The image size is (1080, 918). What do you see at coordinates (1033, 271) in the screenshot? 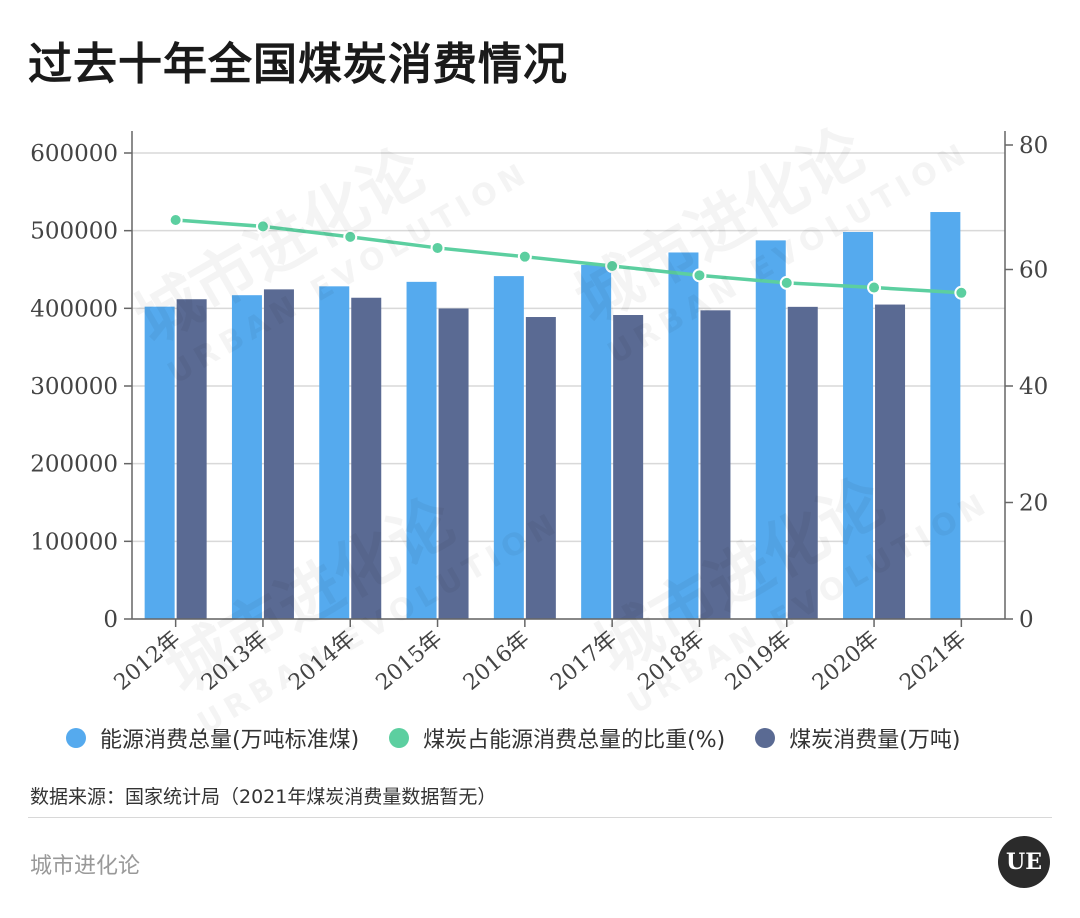
I see `right-tick-label: 60` at bounding box center [1033, 271].